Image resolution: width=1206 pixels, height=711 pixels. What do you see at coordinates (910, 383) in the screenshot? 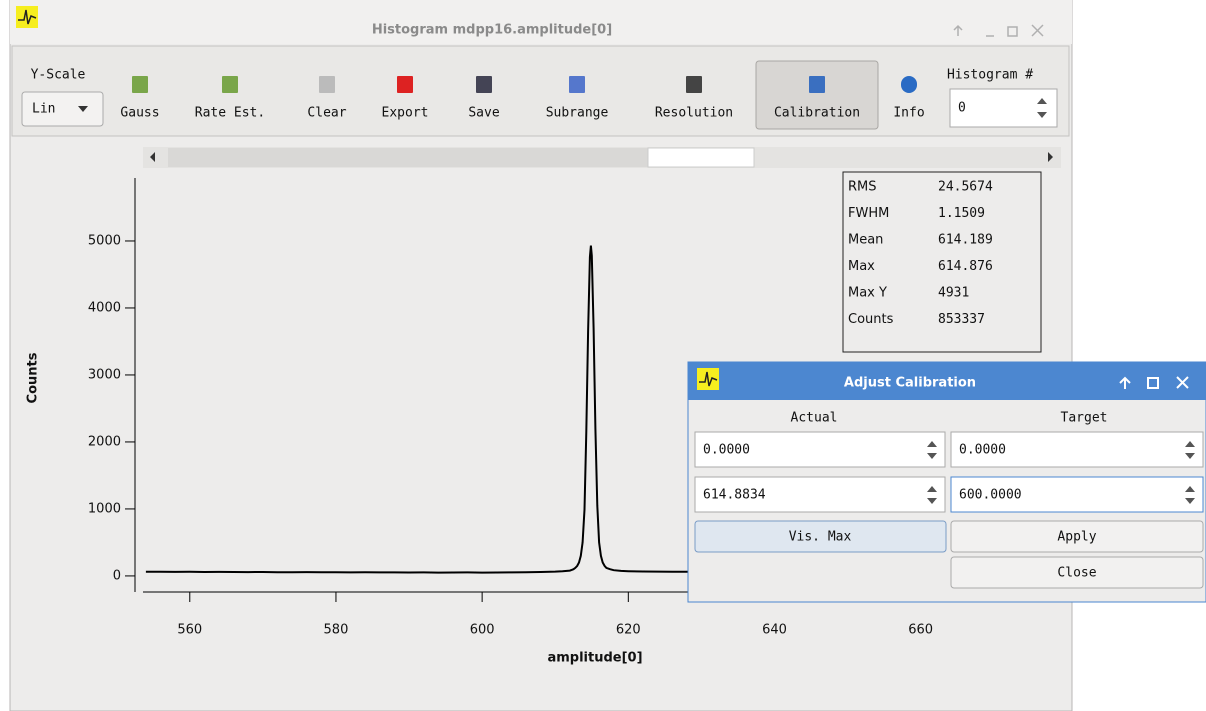
I see `dialog-title: Adjust Calibration` at bounding box center [910, 383].